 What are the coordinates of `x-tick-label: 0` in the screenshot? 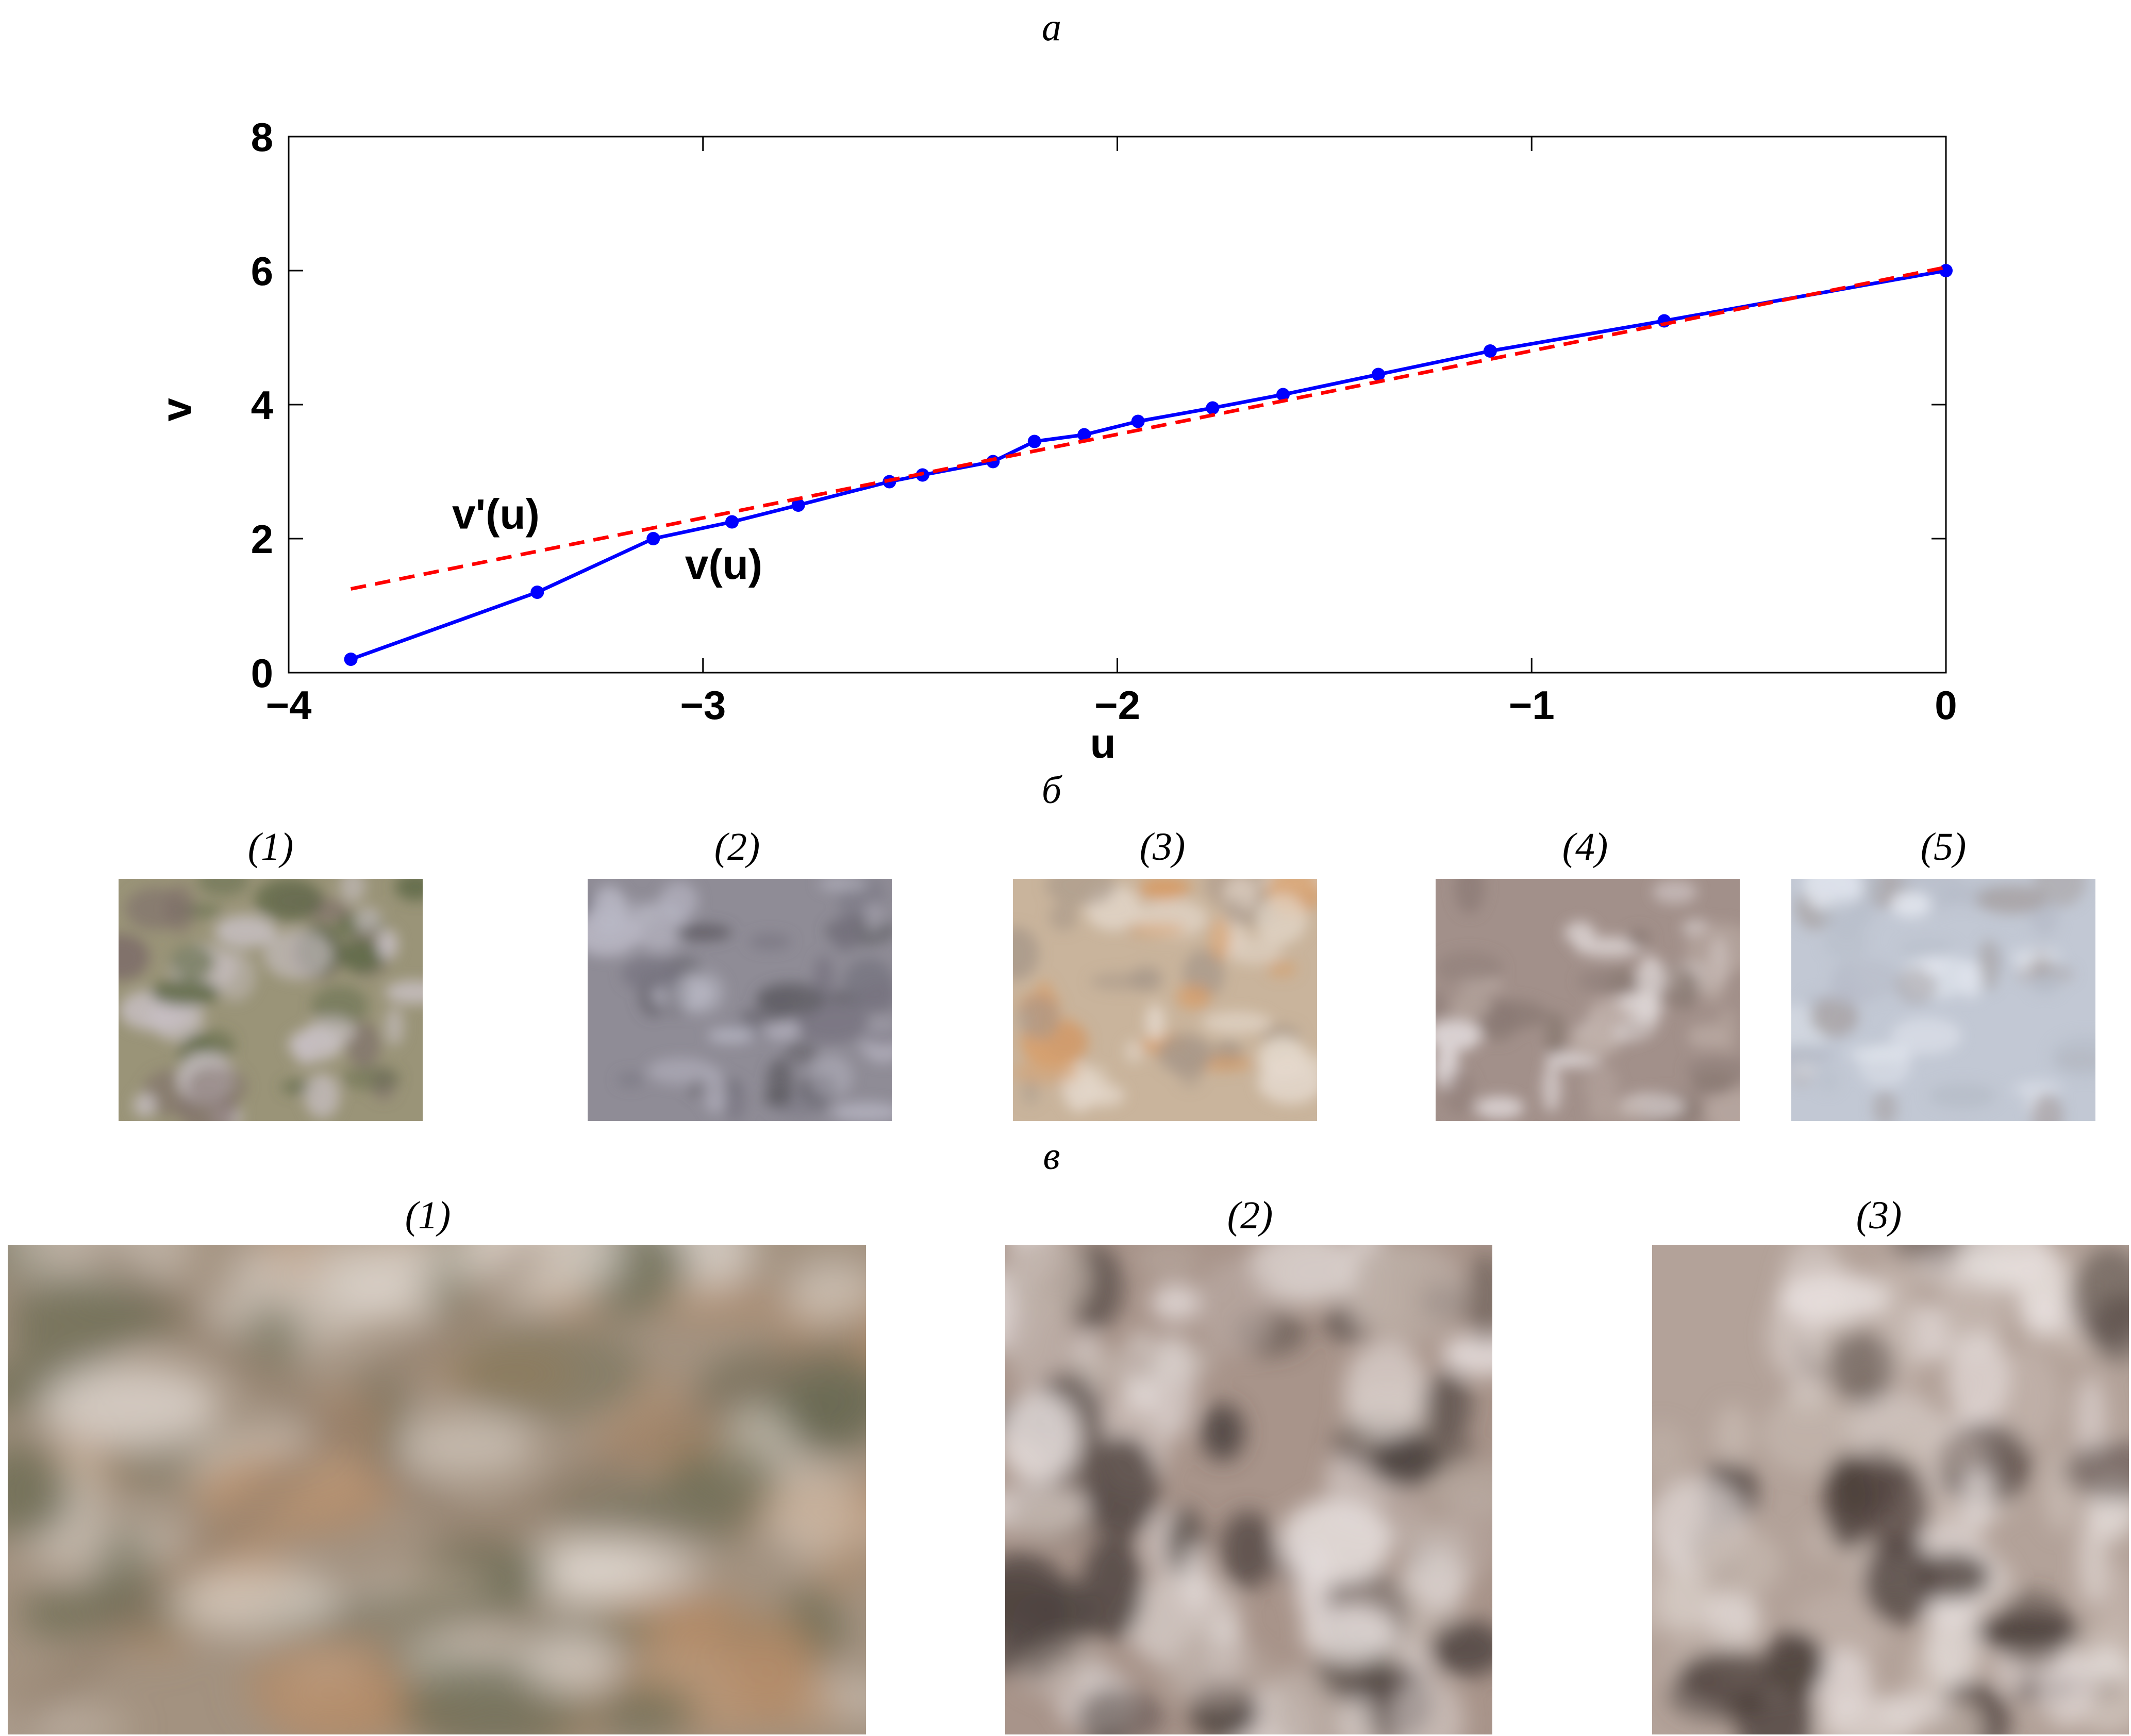 It's located at (1946, 705).